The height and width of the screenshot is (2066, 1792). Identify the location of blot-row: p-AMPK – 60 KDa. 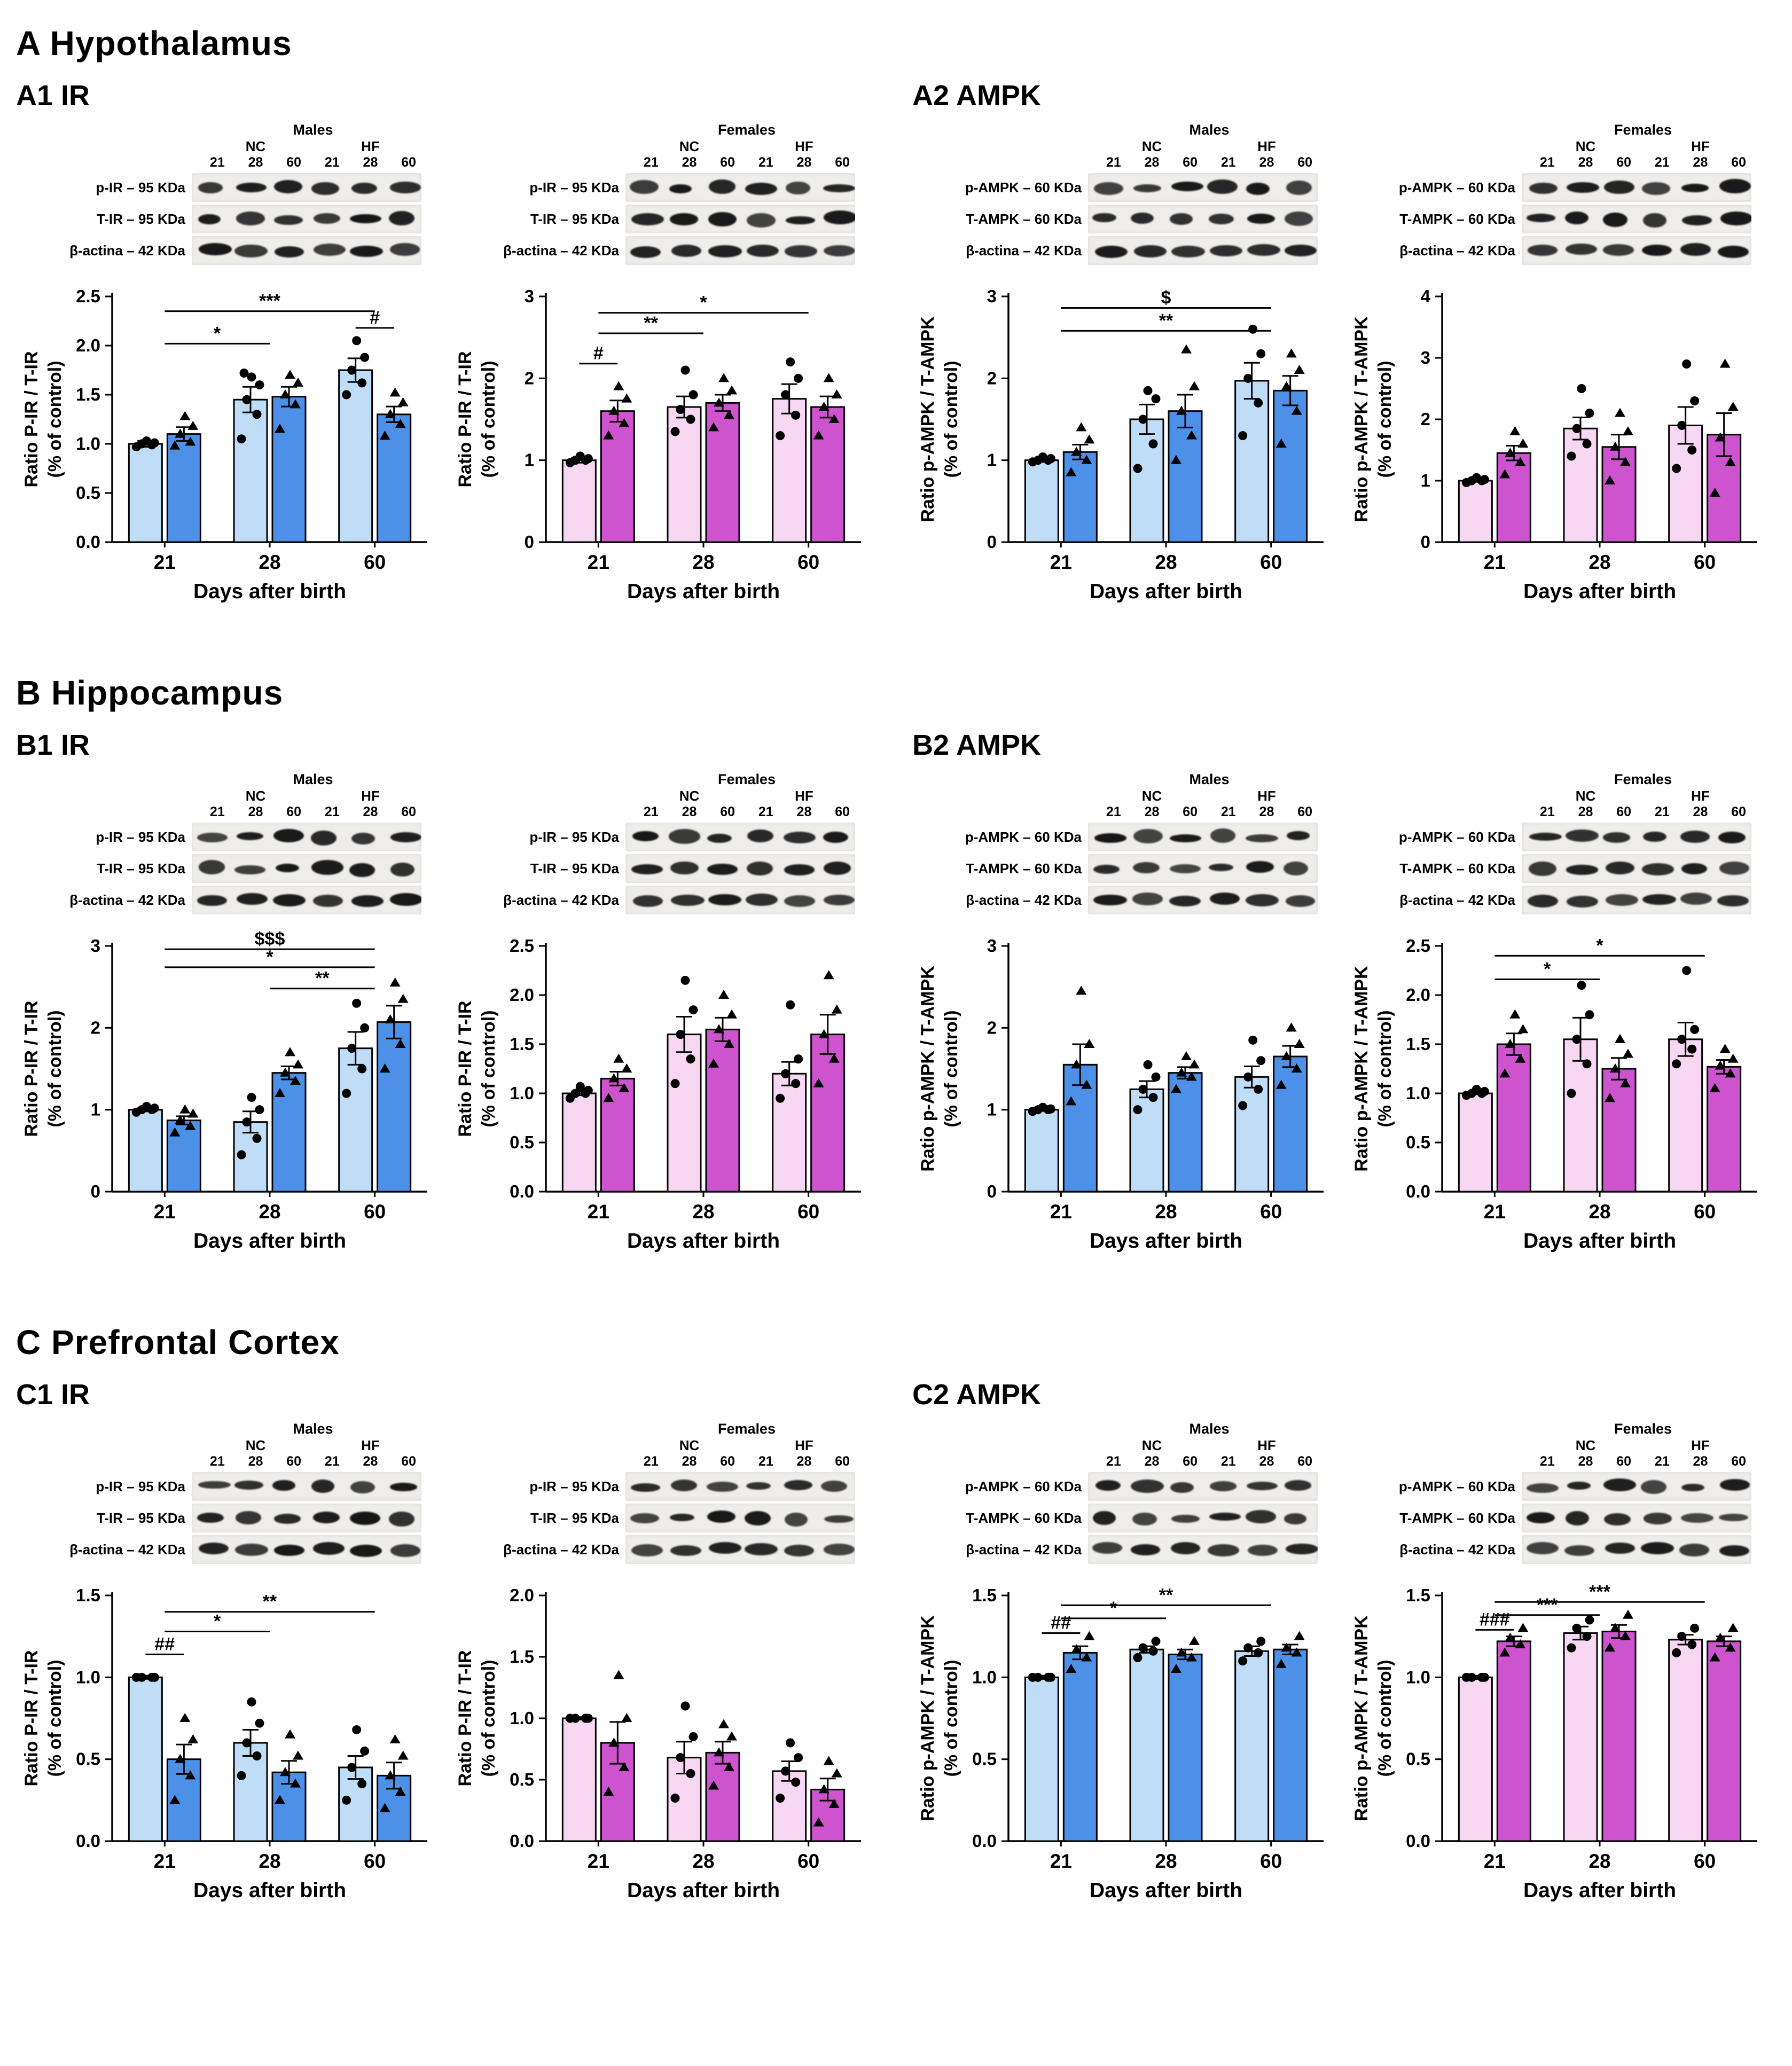
(1126, 1487).